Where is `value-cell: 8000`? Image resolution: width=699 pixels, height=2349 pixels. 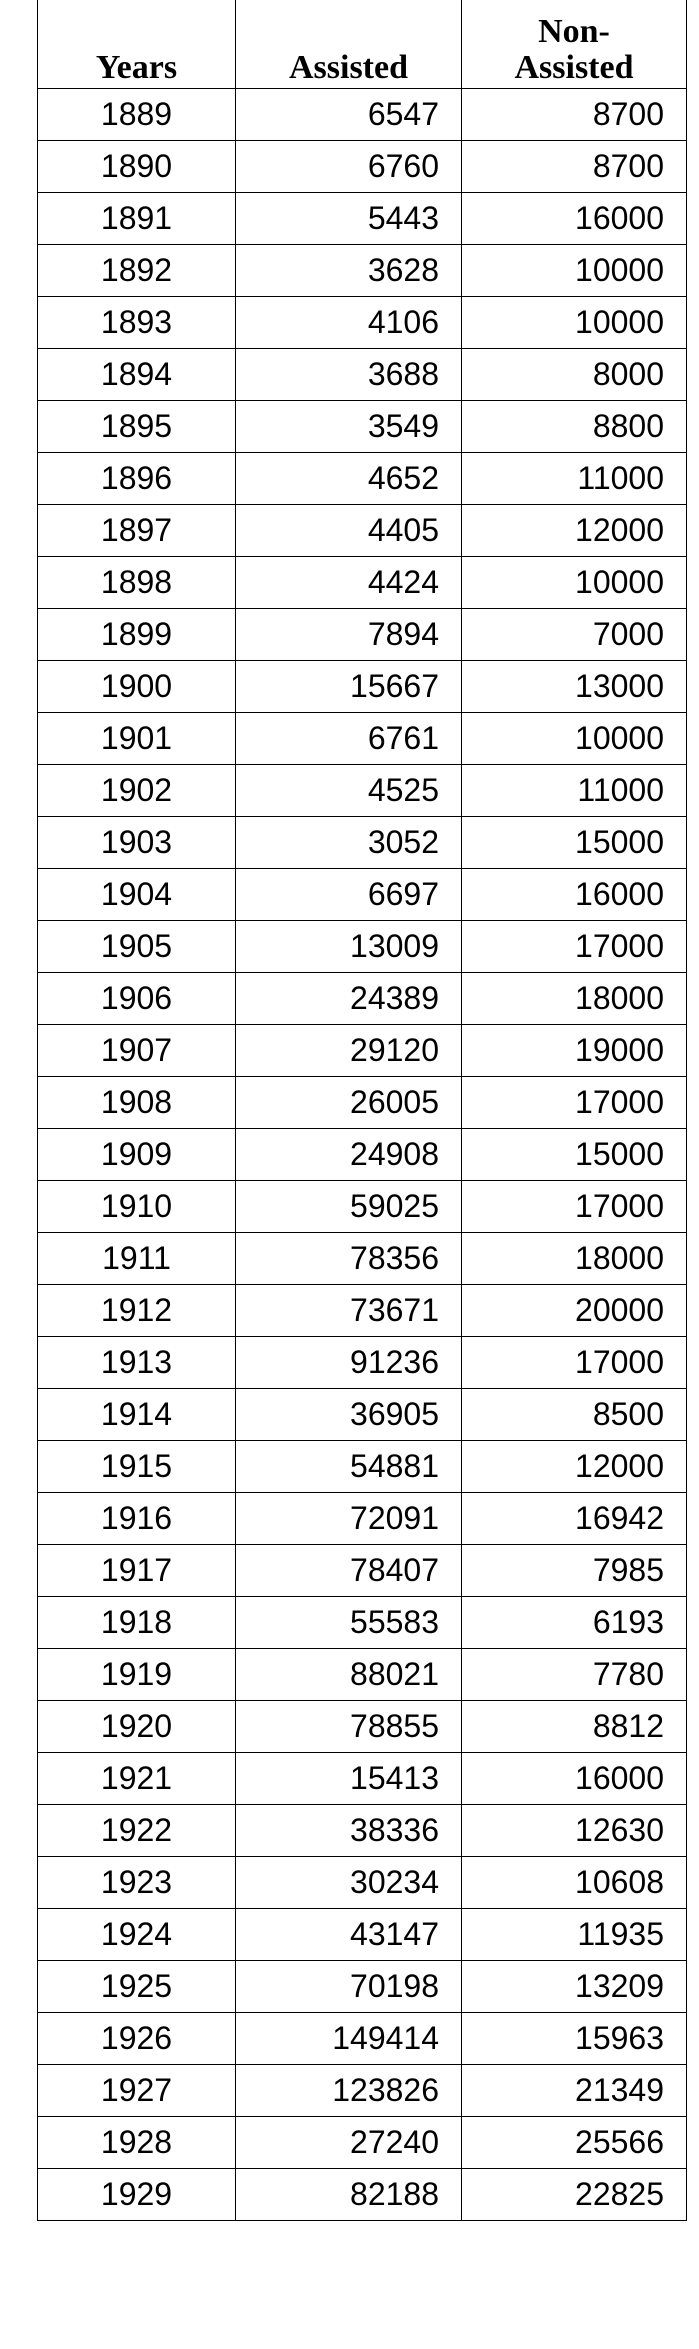 value-cell: 8000 is located at coordinates (574, 374).